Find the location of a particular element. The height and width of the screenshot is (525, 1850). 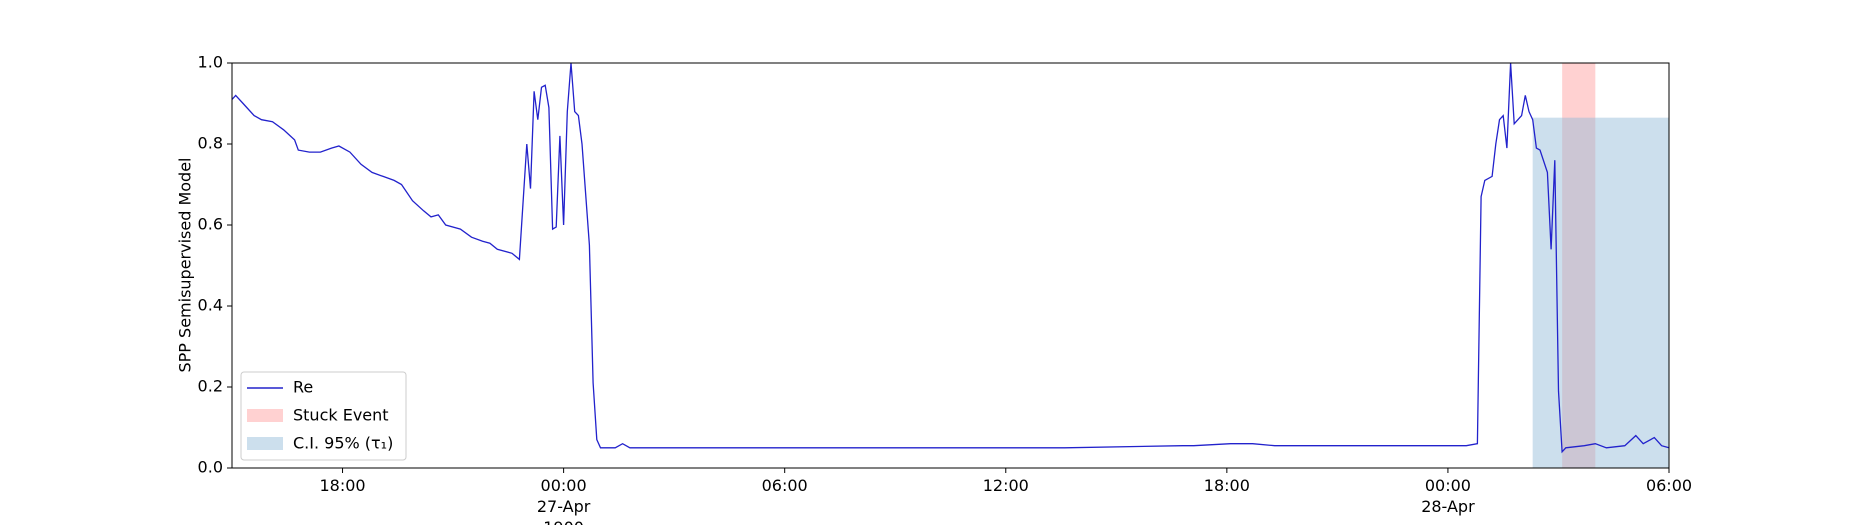

y-axis-label: SPP Semisupervised Model is located at coordinates (185, 265).